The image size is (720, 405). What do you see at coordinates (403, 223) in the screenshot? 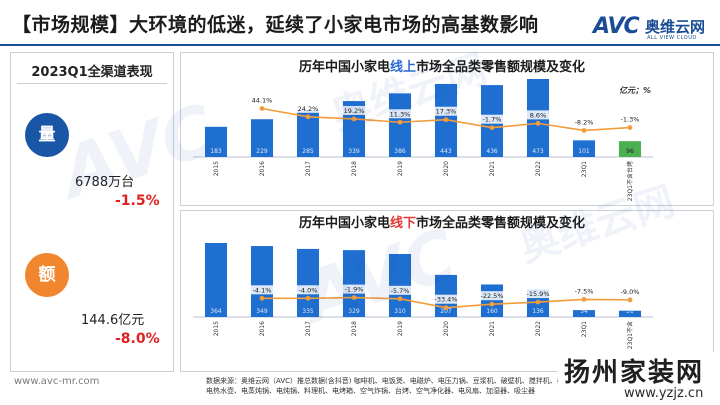
I see `chart-title-emphasis: 线下` at bounding box center [403, 223].